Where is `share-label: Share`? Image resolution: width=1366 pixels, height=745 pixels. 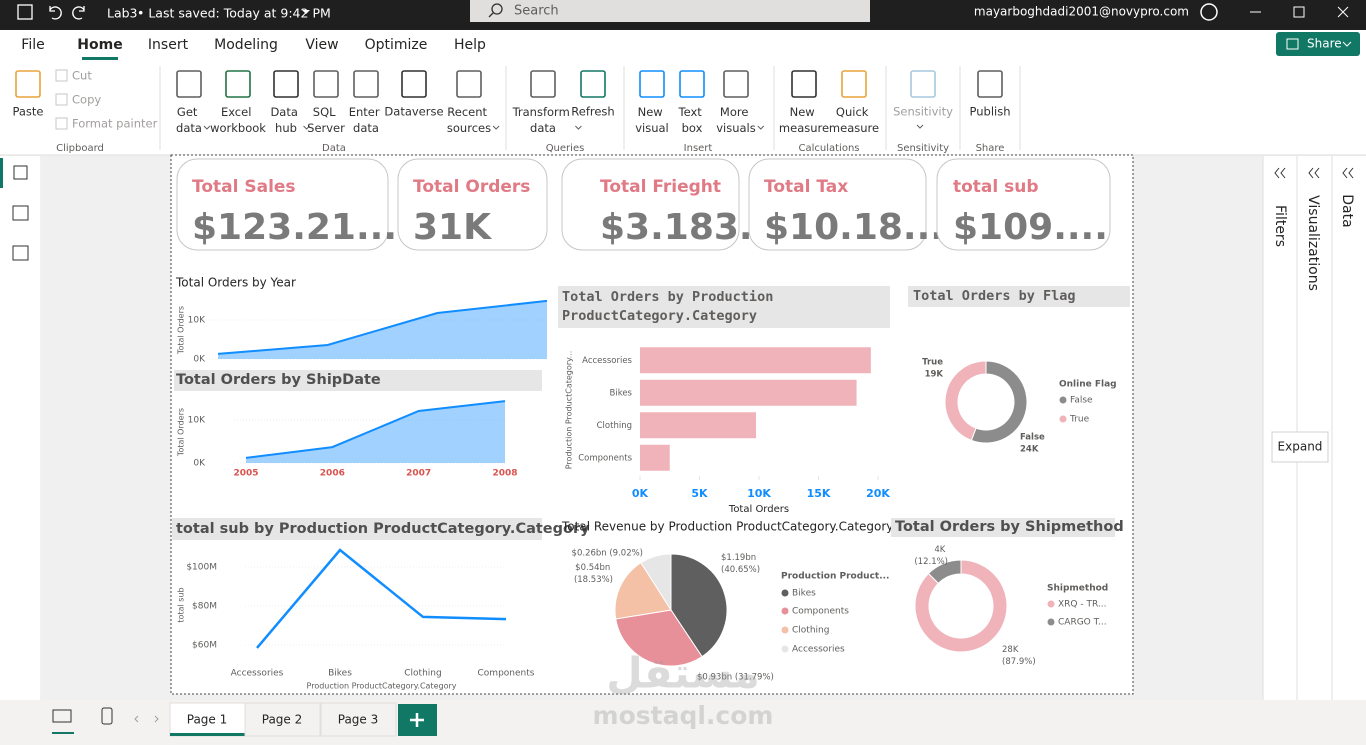 share-label: Share is located at coordinates (1324, 44).